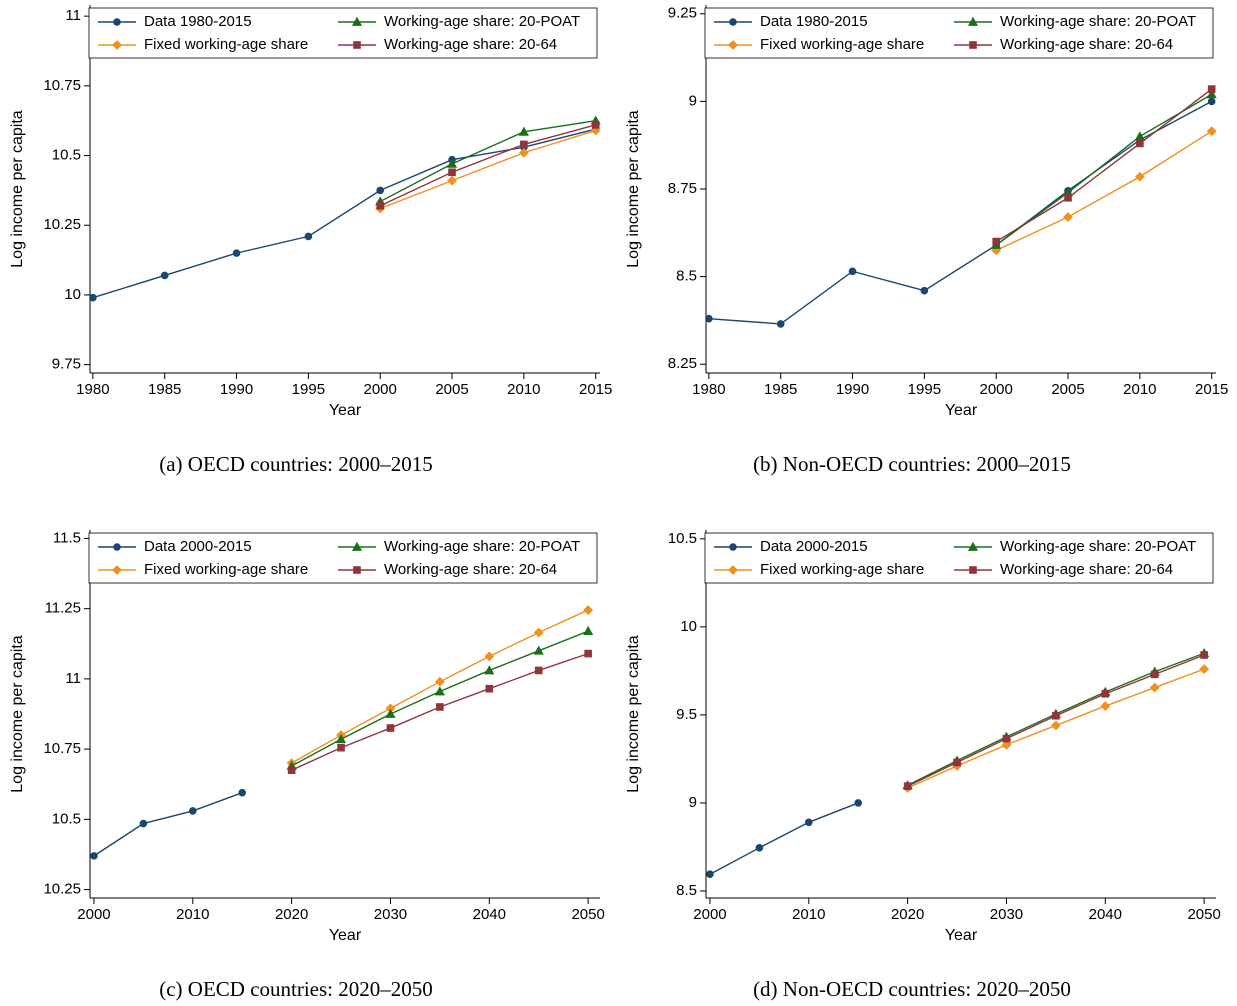  What do you see at coordinates (686, 276) in the screenshot?
I see `y-tick-label: 8.5` at bounding box center [686, 276].